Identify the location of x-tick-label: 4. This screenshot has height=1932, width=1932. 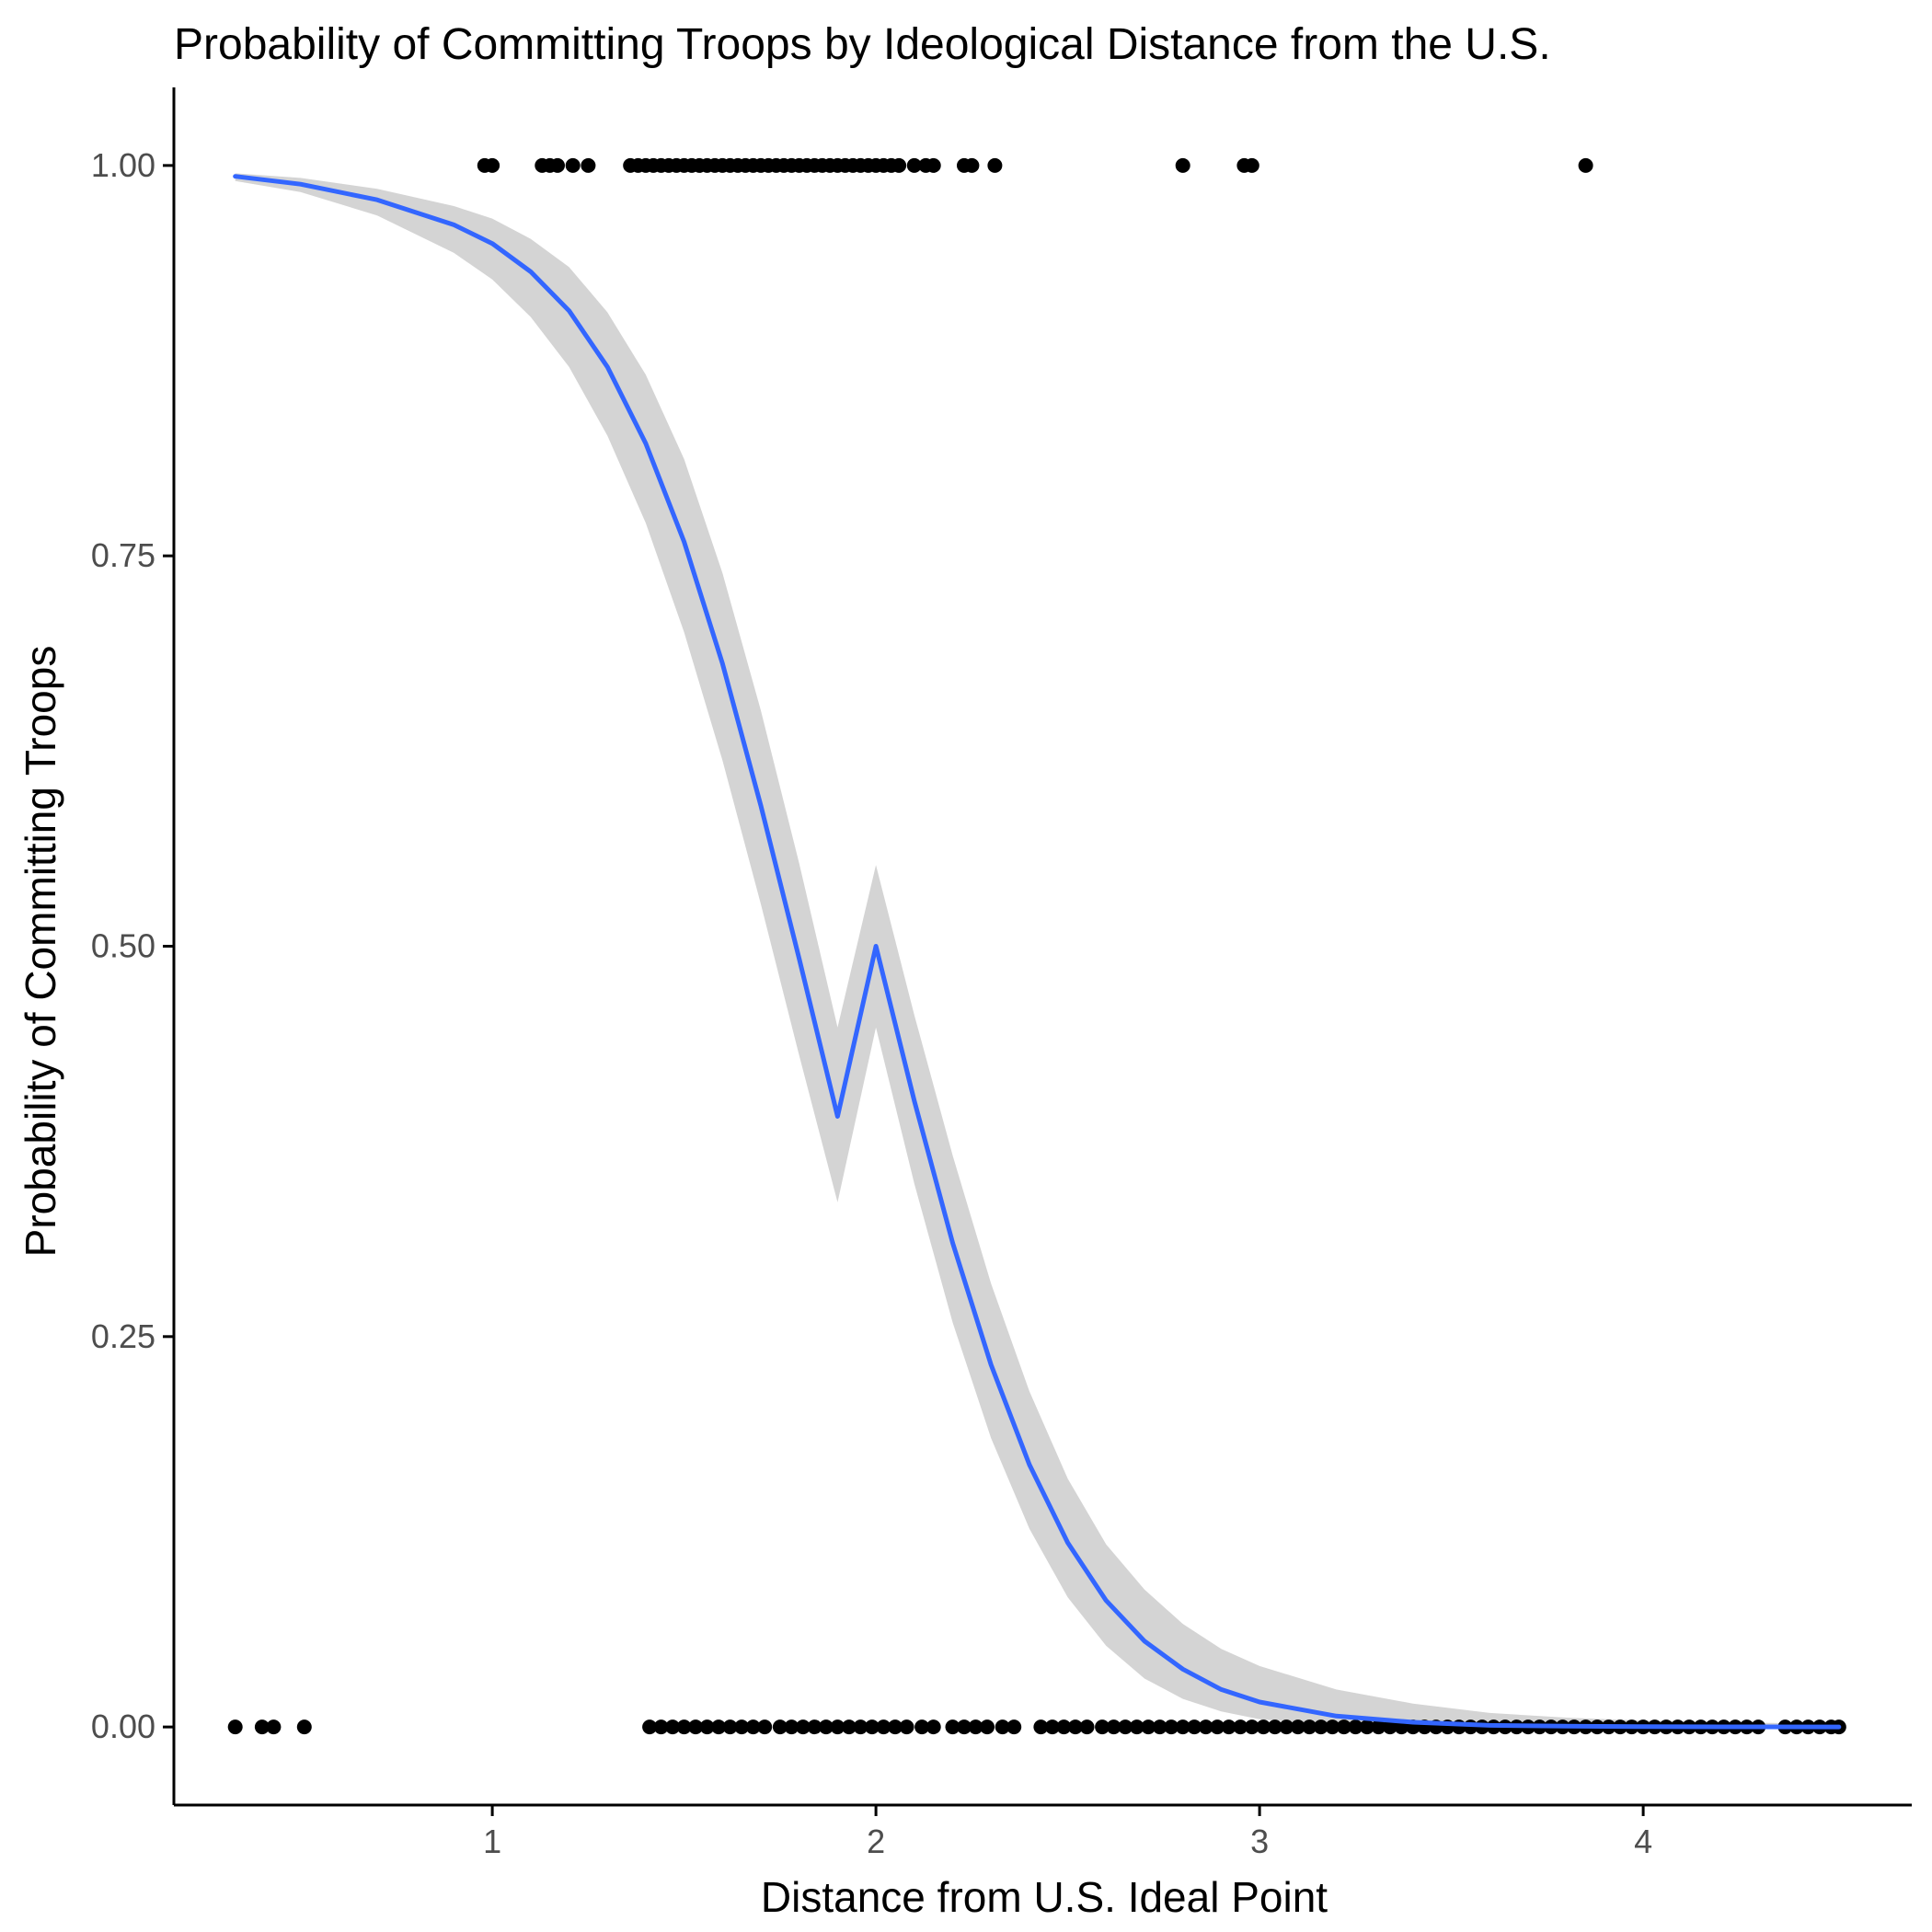
(1643, 1841).